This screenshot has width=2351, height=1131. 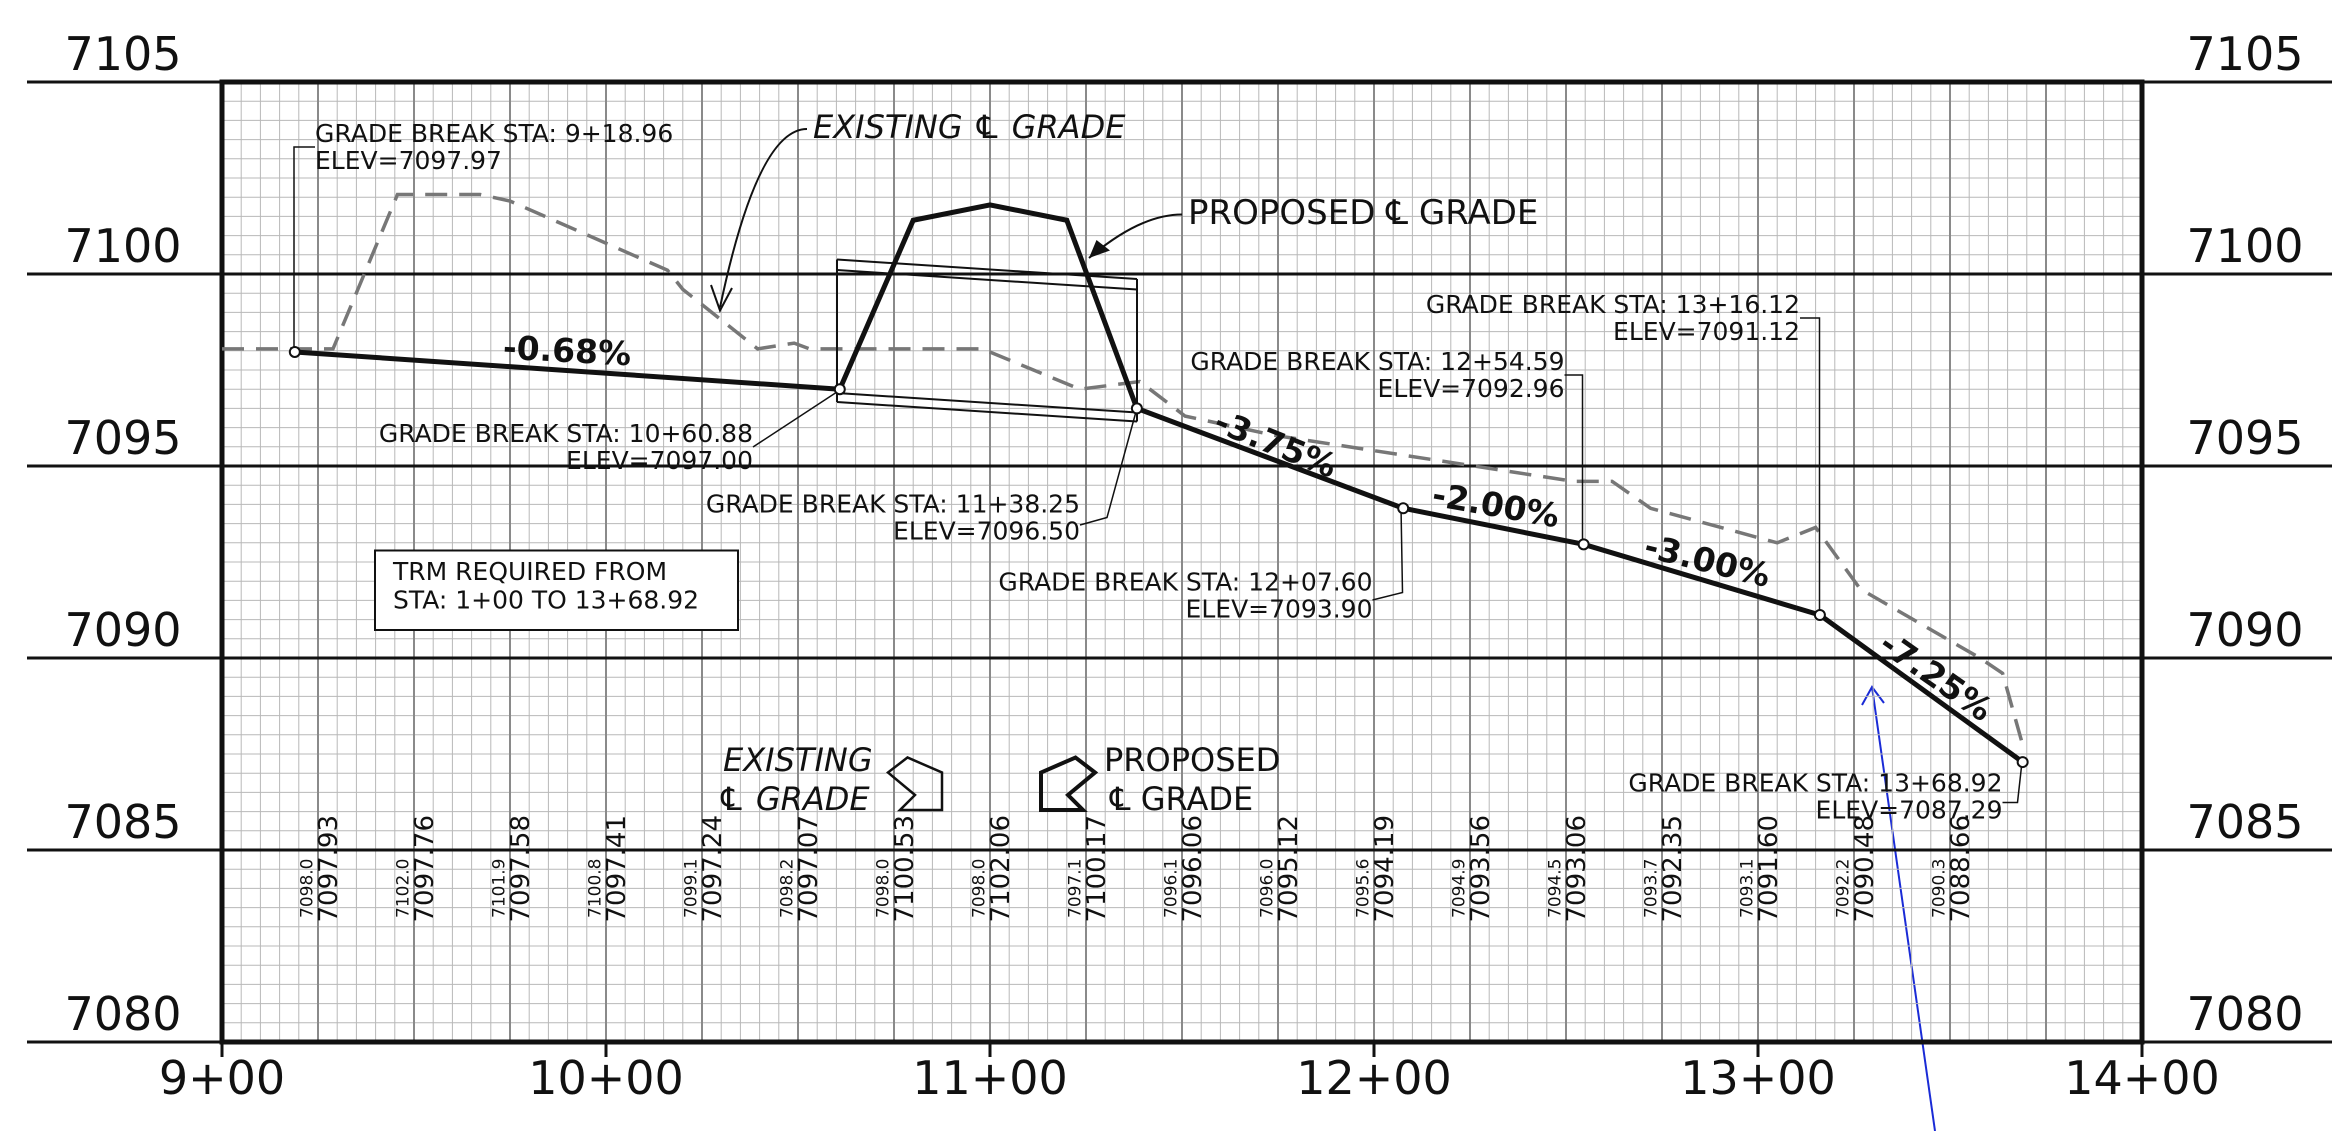 What do you see at coordinates (1471, 388) in the screenshot?
I see `grade-break-elevation: ELEV=7092.96` at bounding box center [1471, 388].